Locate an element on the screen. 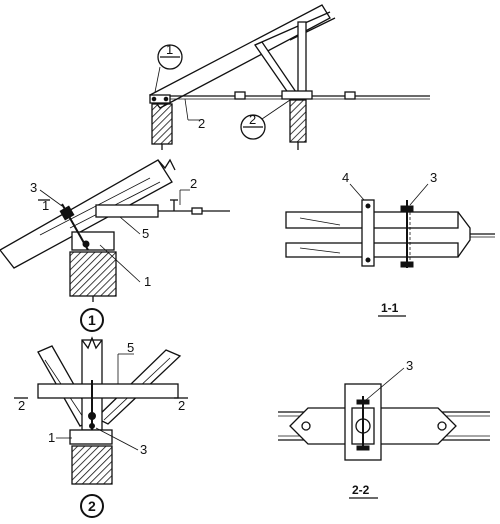 This screenshot has height=524, width=500. turnbuckle-right is located at coordinates (350, 95).